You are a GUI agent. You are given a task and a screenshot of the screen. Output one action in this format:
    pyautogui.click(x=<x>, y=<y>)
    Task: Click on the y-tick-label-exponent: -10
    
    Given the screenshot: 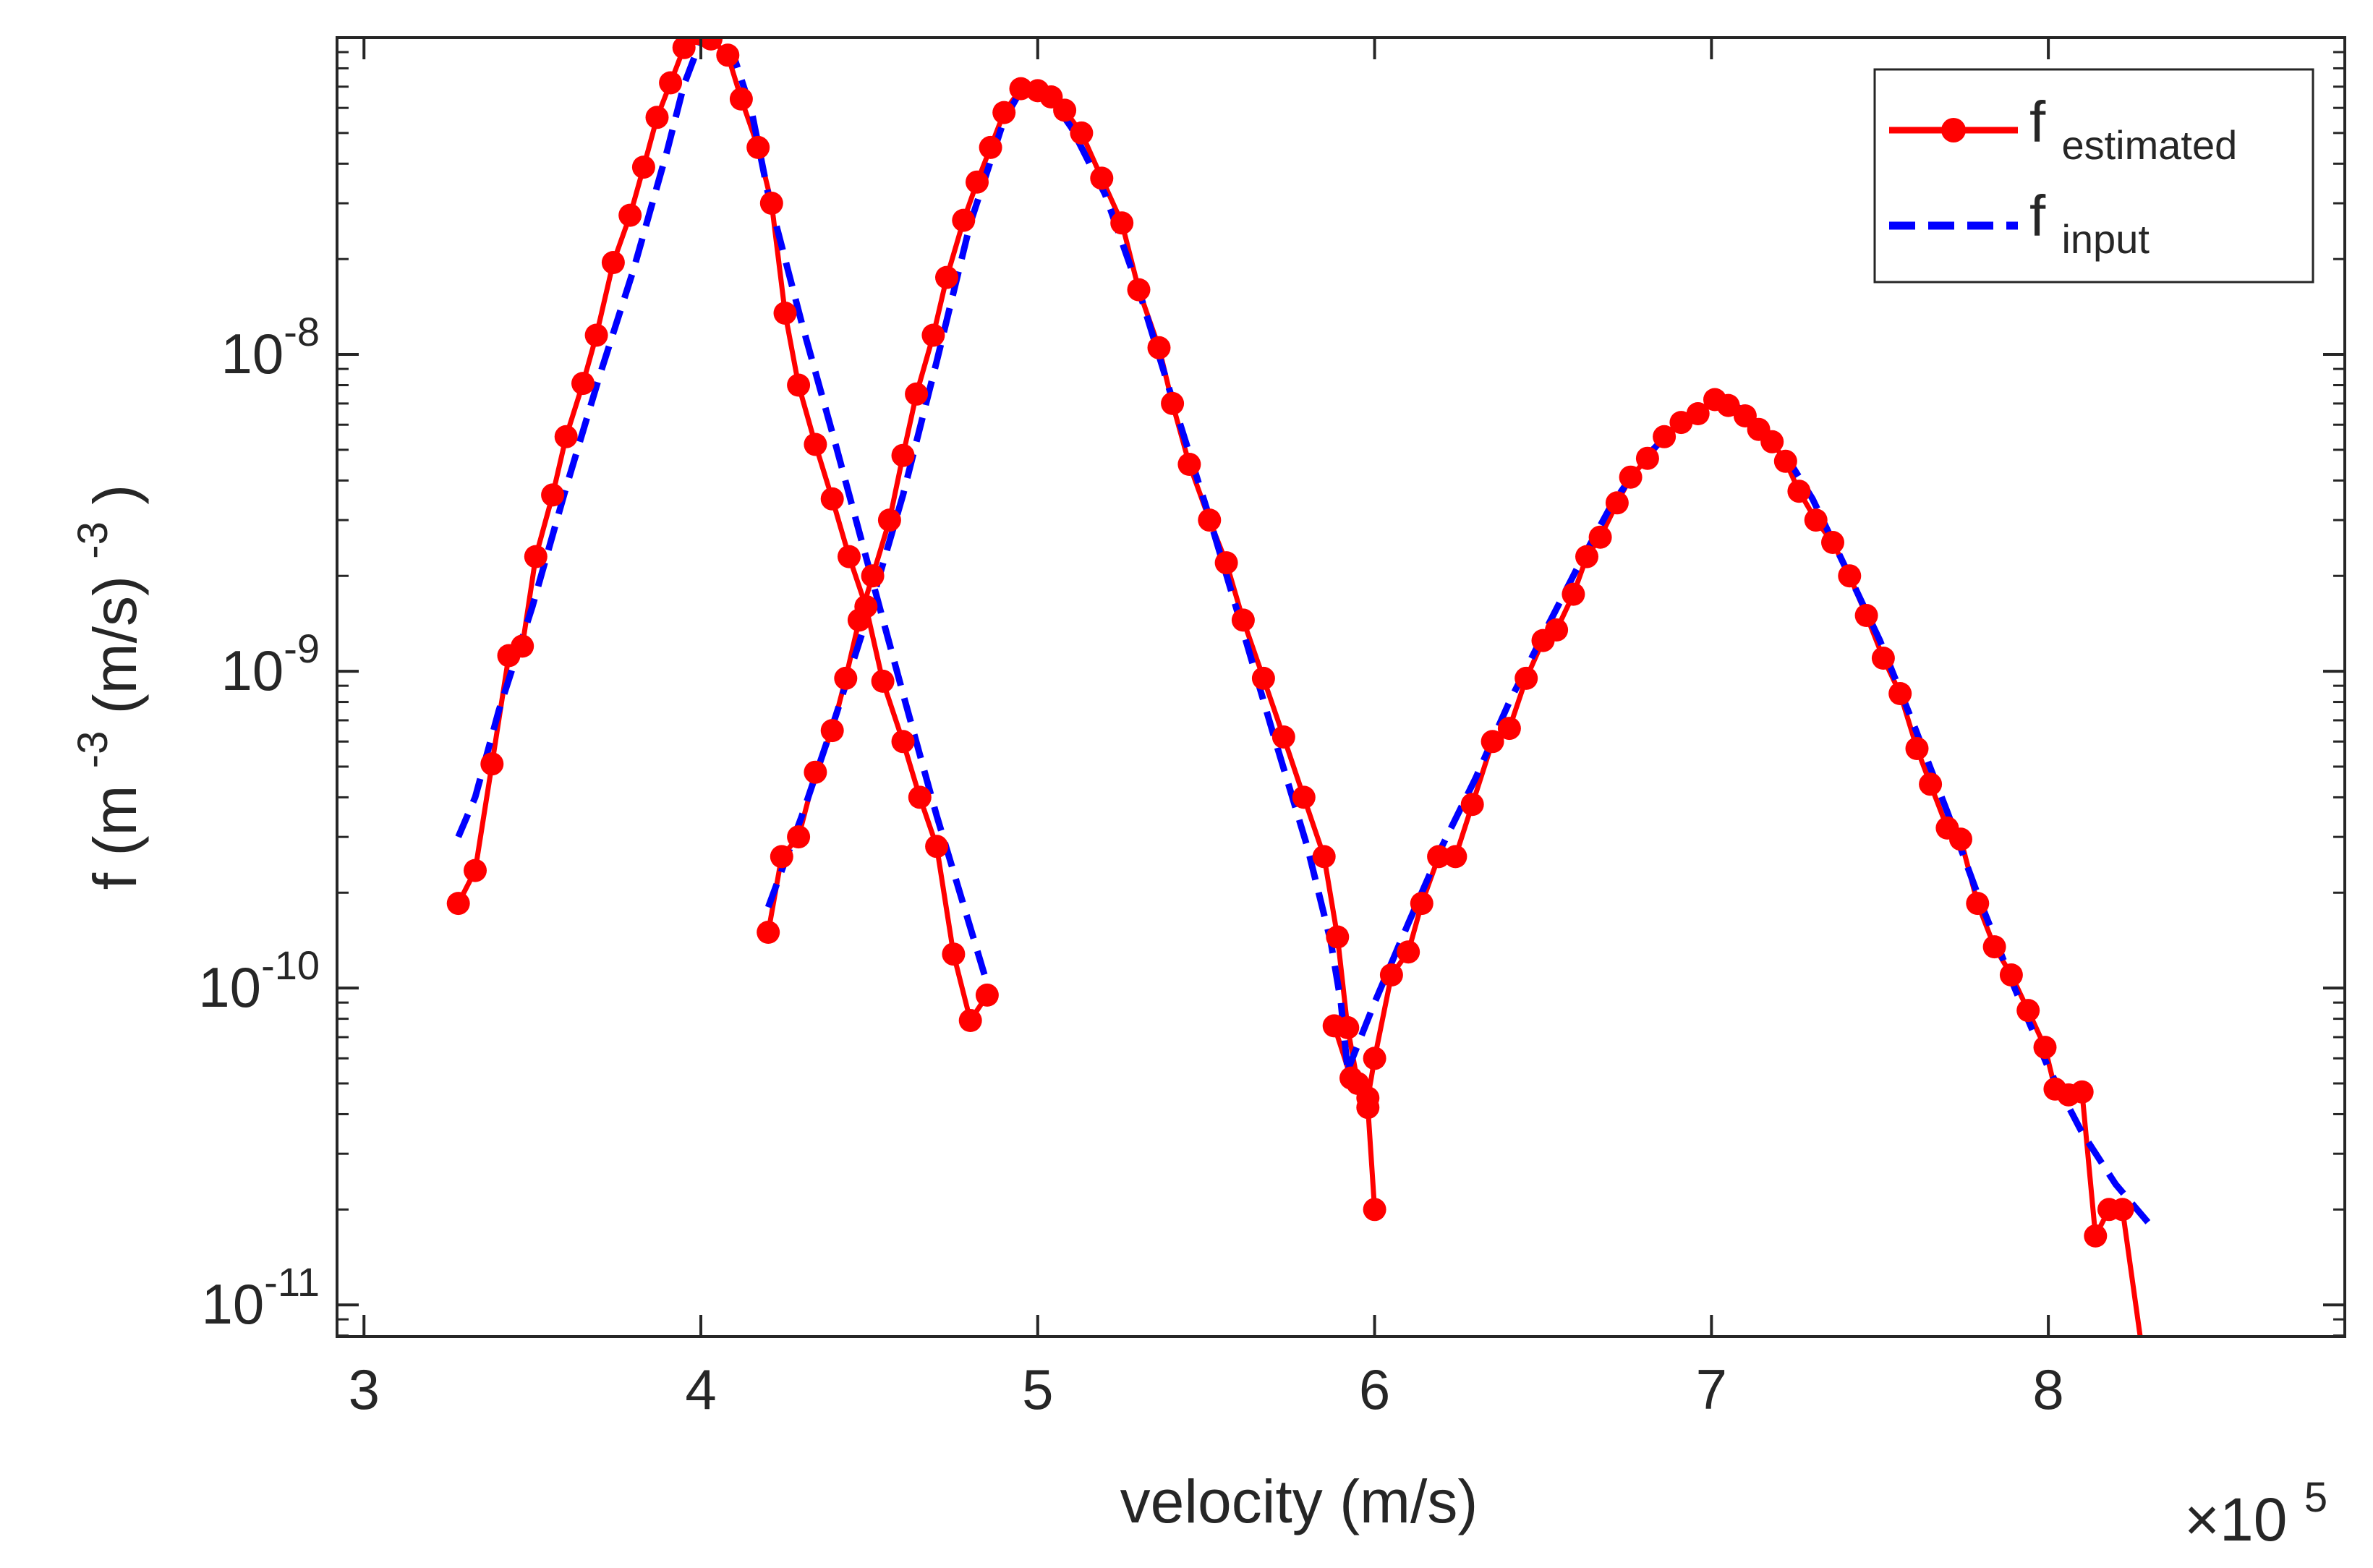 What is the action you would take?
    pyautogui.click(x=290, y=965)
    